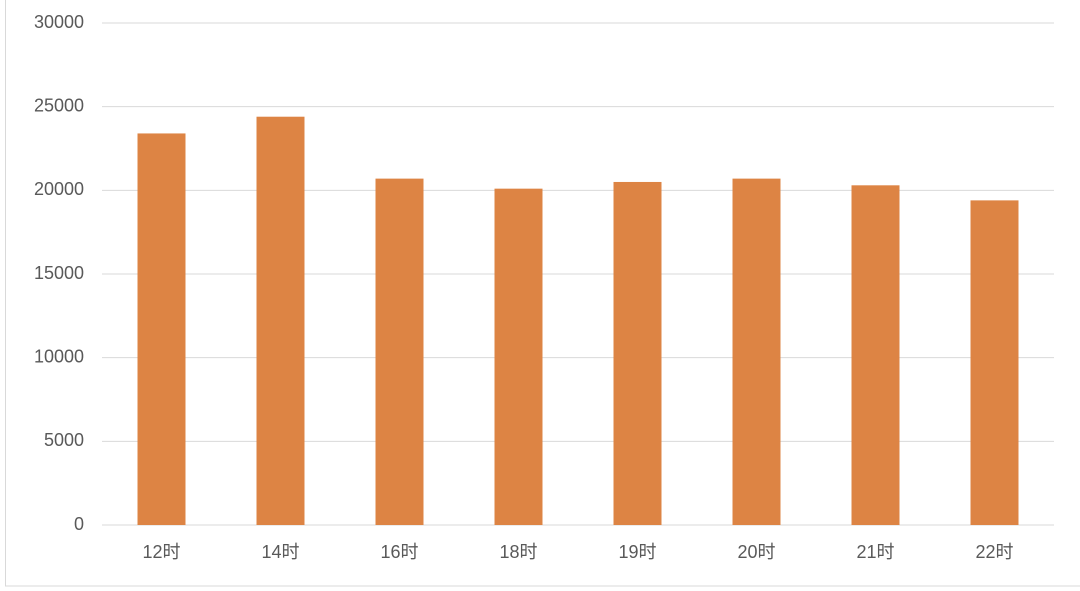 The height and width of the screenshot is (591, 1080). What do you see at coordinates (756, 552) in the screenshot?
I see `x-tick-label: 20时` at bounding box center [756, 552].